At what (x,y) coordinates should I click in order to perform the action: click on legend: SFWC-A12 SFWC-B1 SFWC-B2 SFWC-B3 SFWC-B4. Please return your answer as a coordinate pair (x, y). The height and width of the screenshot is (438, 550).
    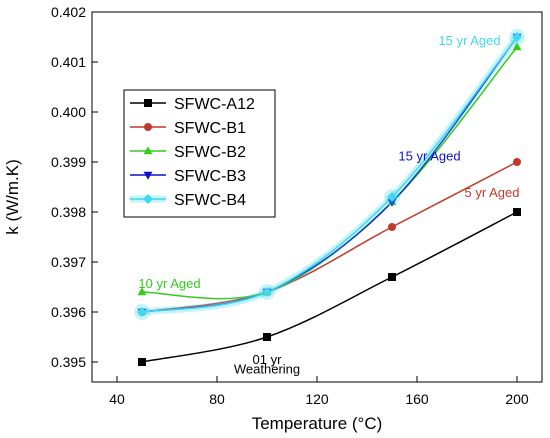
    Looking at the image, I should click on (199, 153).